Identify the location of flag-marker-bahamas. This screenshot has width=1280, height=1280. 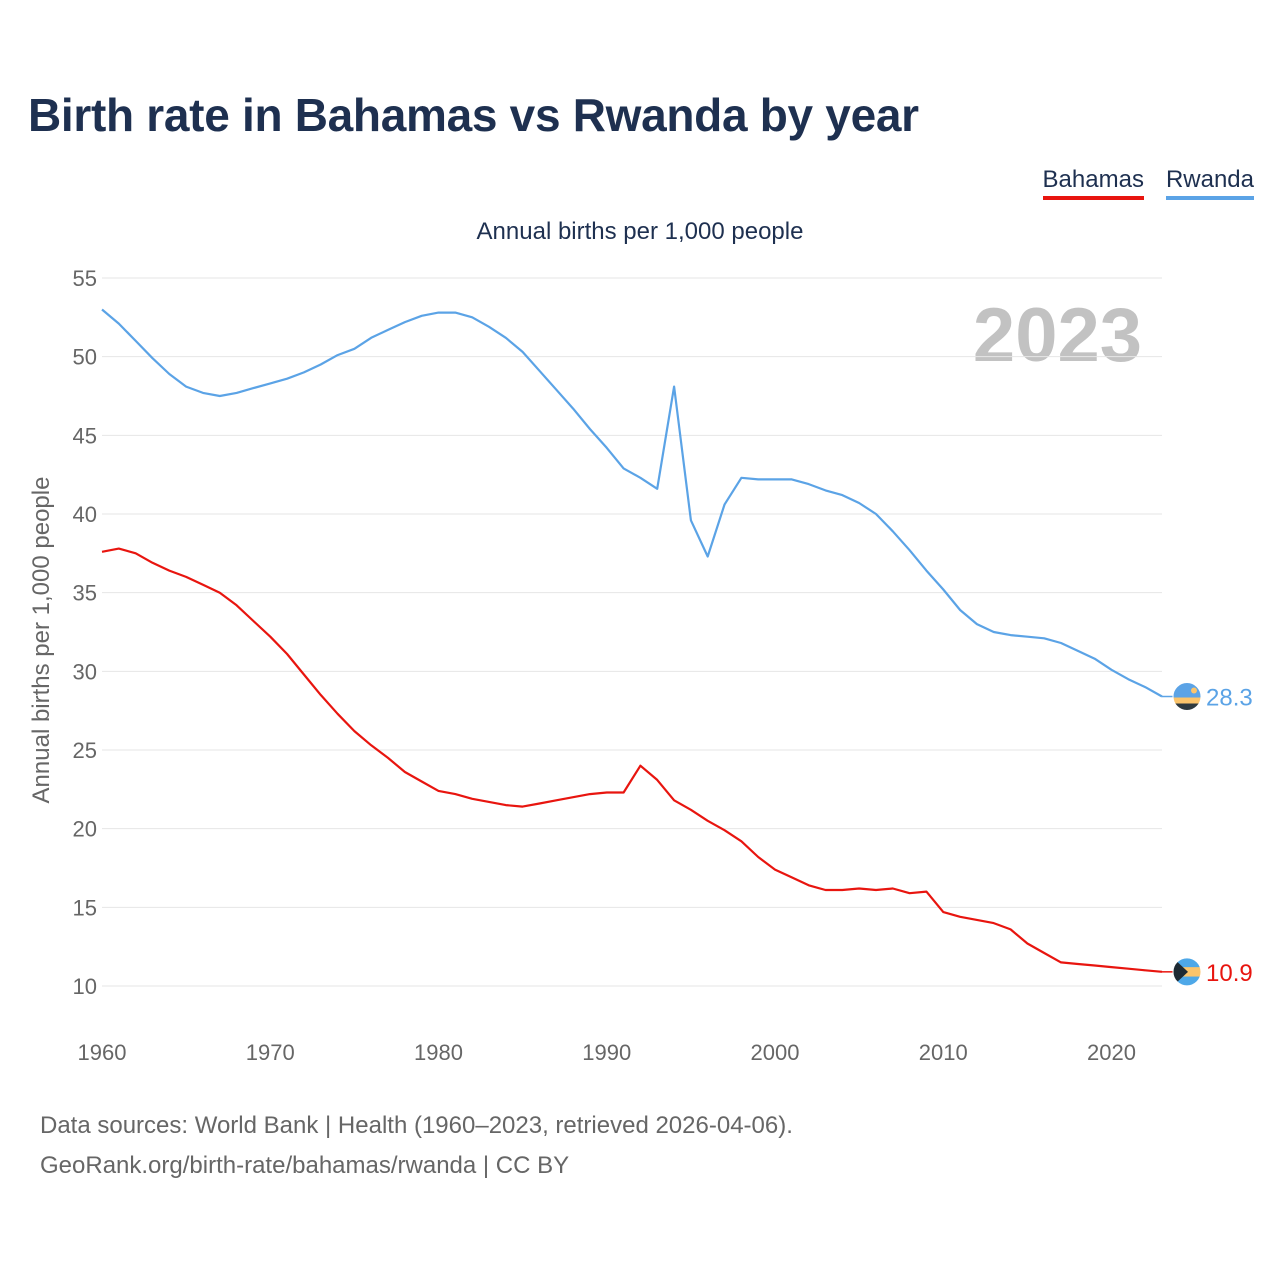
(1187, 972).